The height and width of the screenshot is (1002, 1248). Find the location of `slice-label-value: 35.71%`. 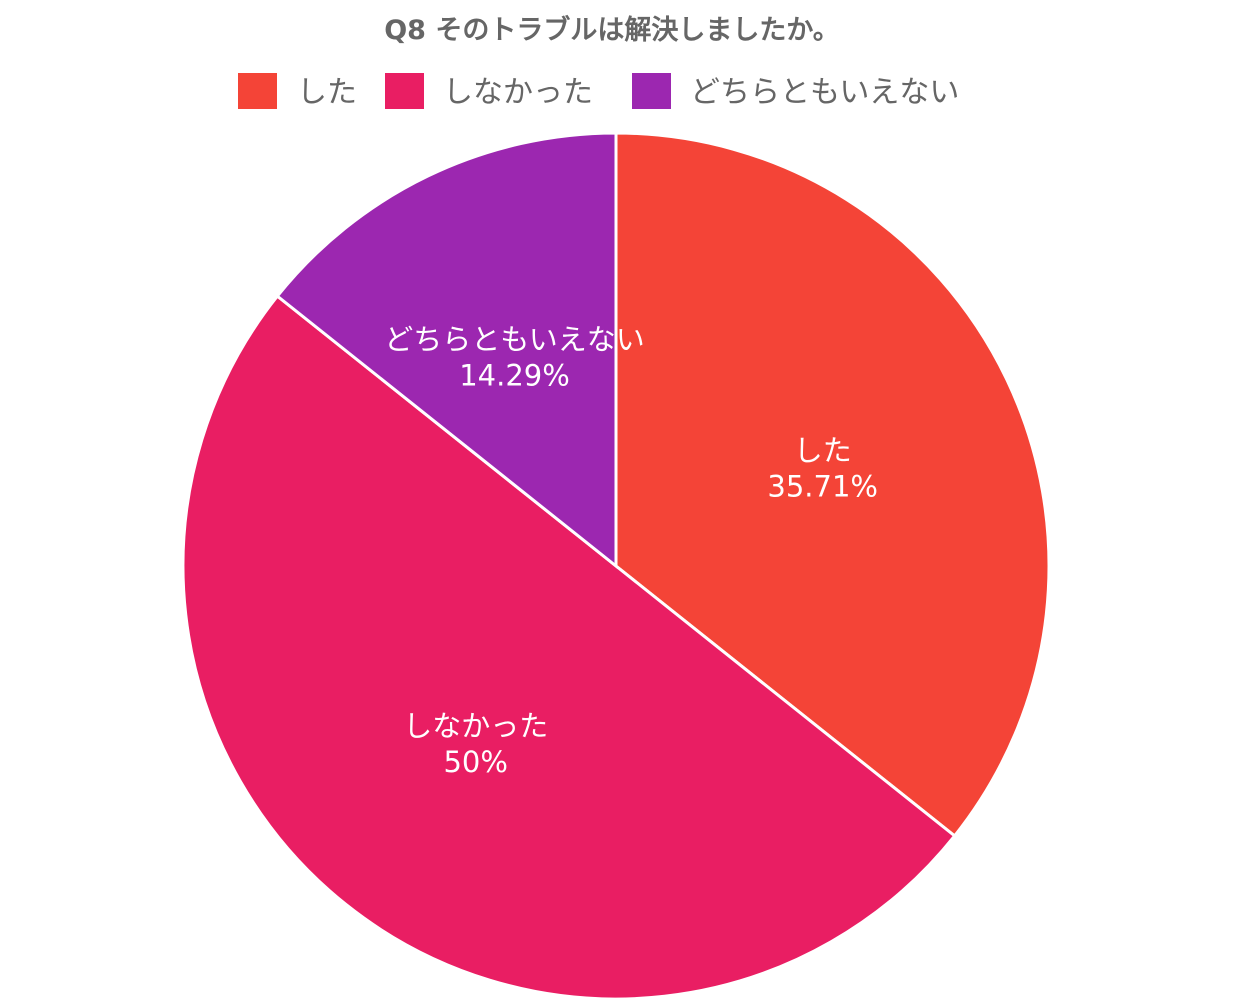

slice-label-value: 35.71% is located at coordinates (822, 486).